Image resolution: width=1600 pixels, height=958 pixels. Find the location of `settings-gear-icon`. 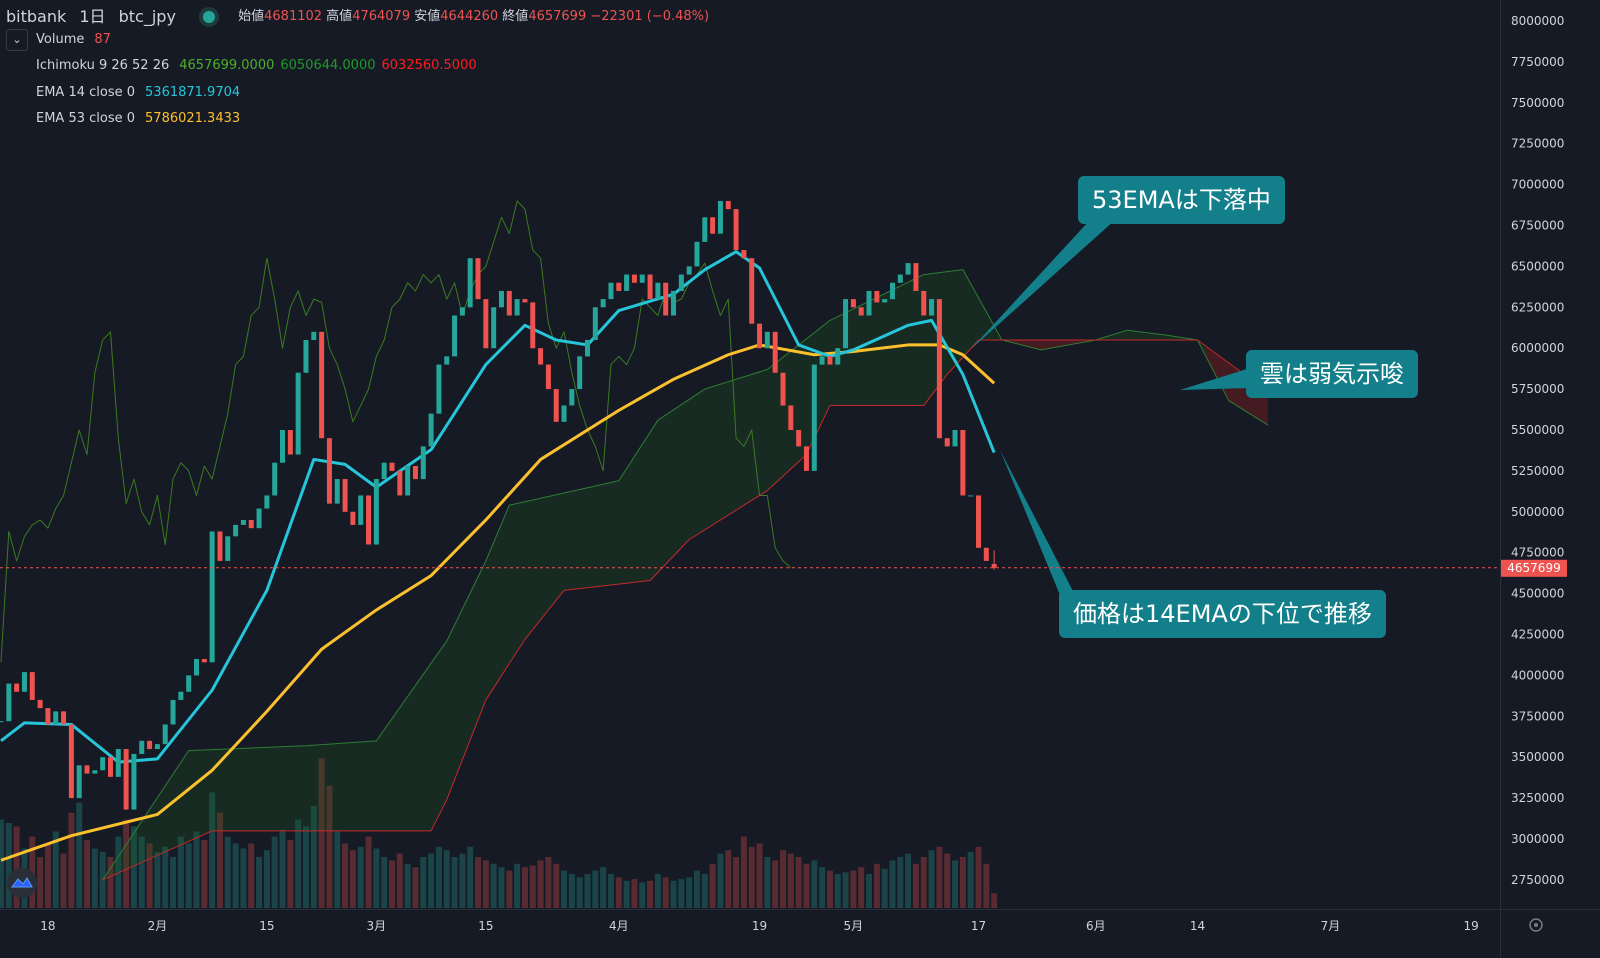

settings-gear-icon is located at coordinates (1536, 925).